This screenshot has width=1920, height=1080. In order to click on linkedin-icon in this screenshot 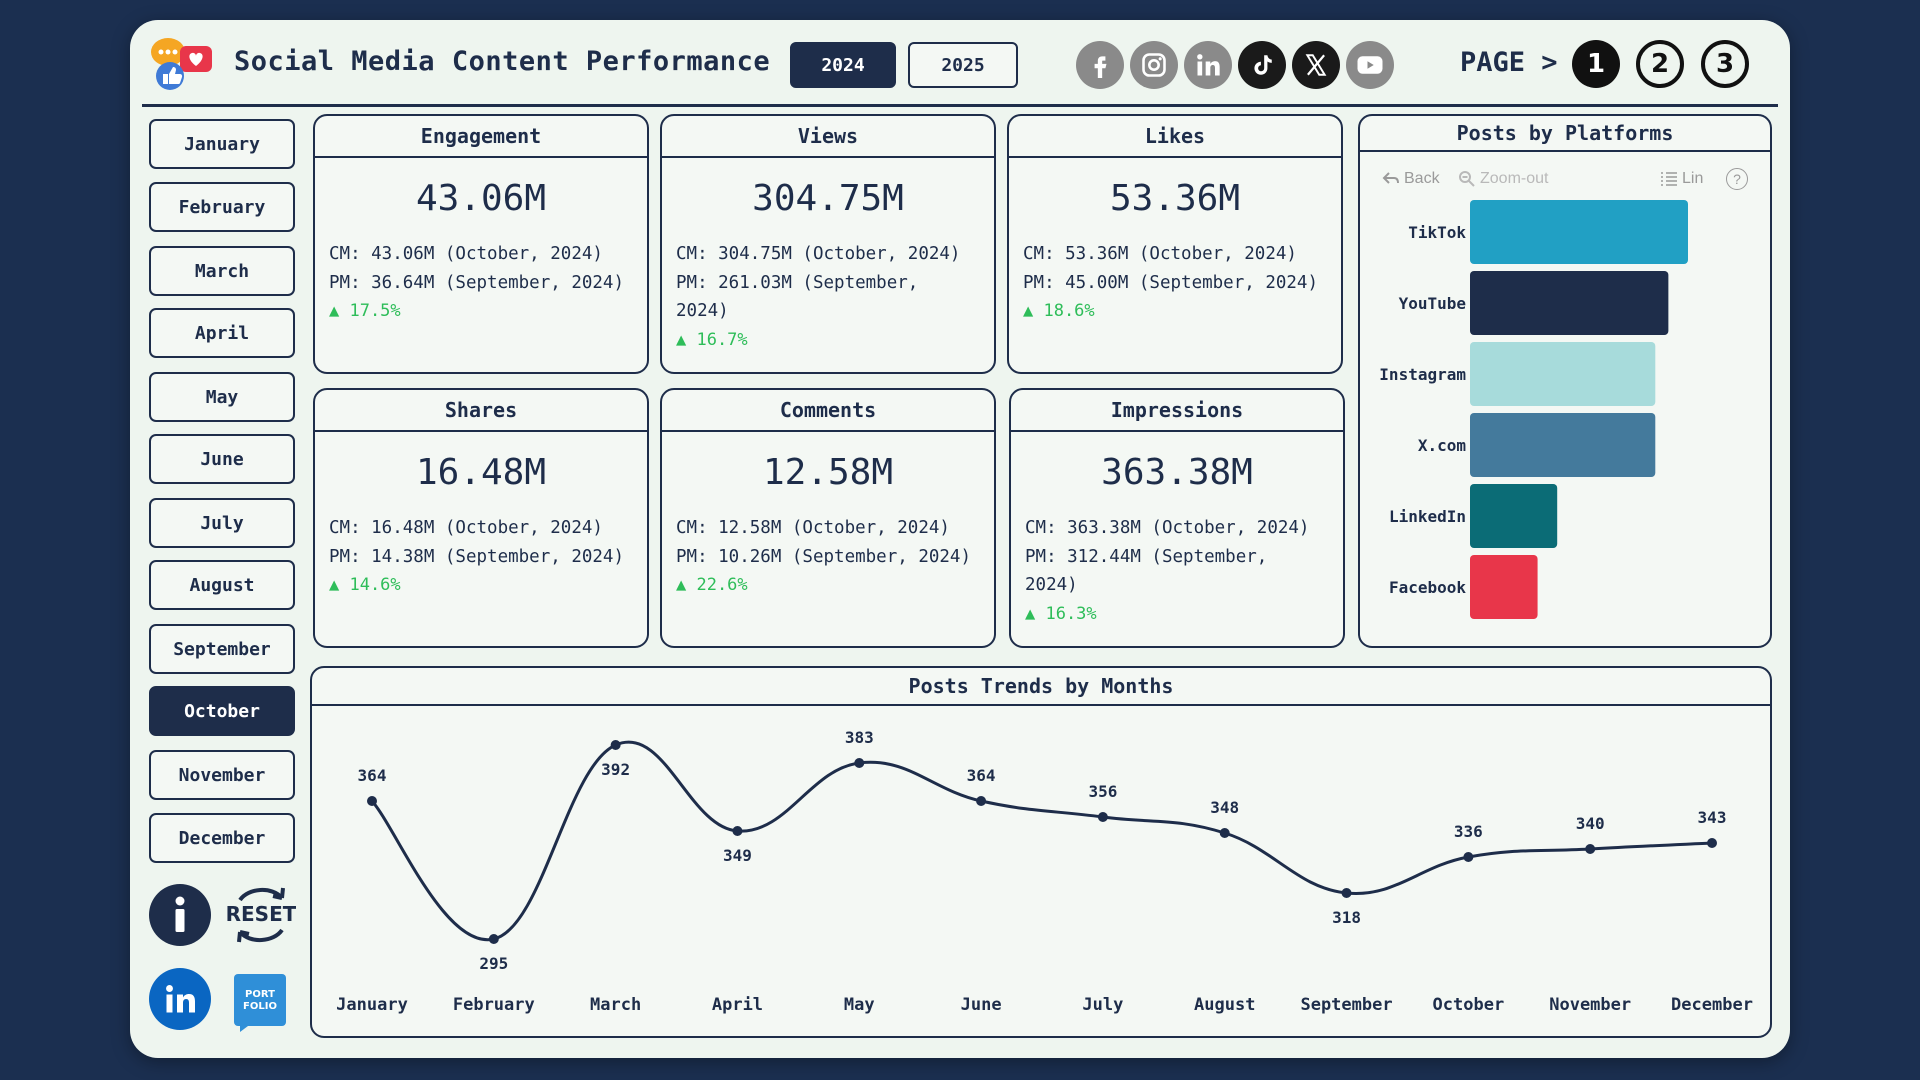, I will do `click(1208, 65)`.